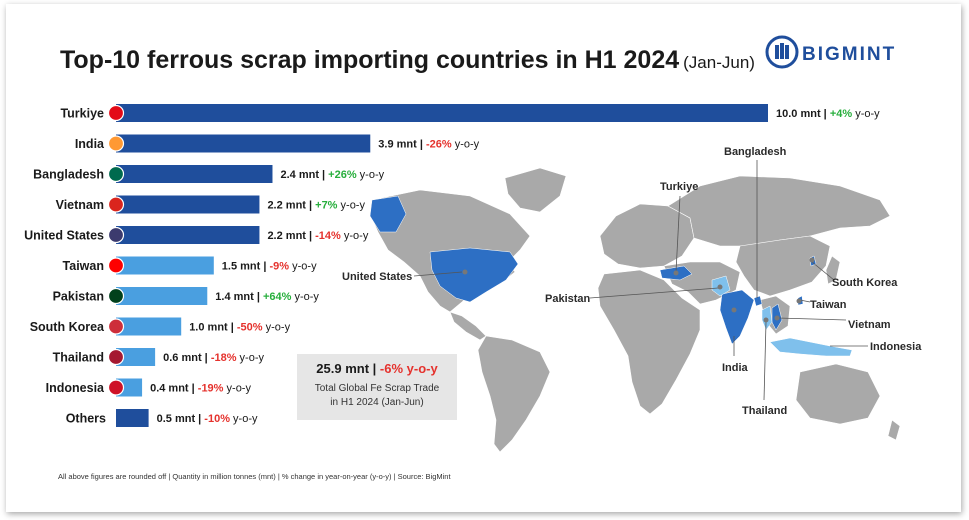  I want to click on category-label-thailand: Thailand, so click(78, 358).